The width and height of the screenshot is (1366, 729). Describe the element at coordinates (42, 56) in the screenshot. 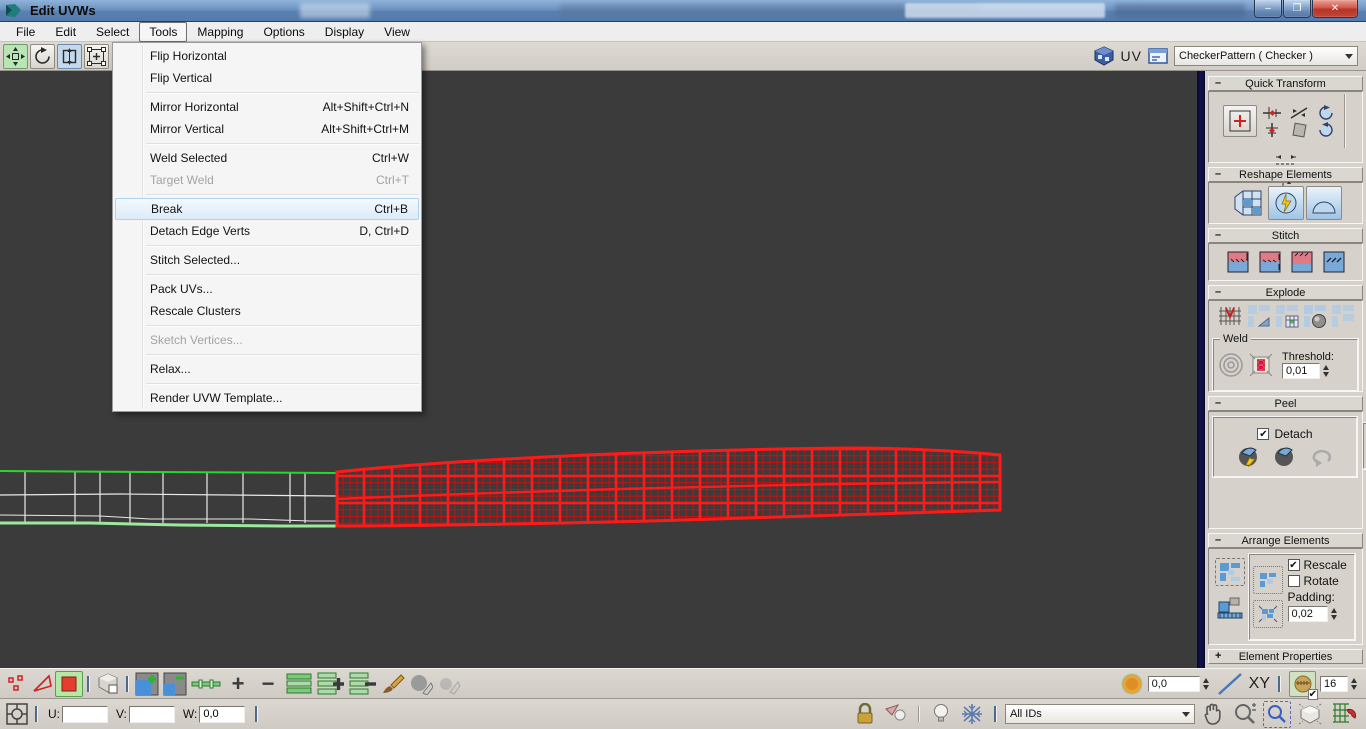

I see `rotate-tool-button` at that location.